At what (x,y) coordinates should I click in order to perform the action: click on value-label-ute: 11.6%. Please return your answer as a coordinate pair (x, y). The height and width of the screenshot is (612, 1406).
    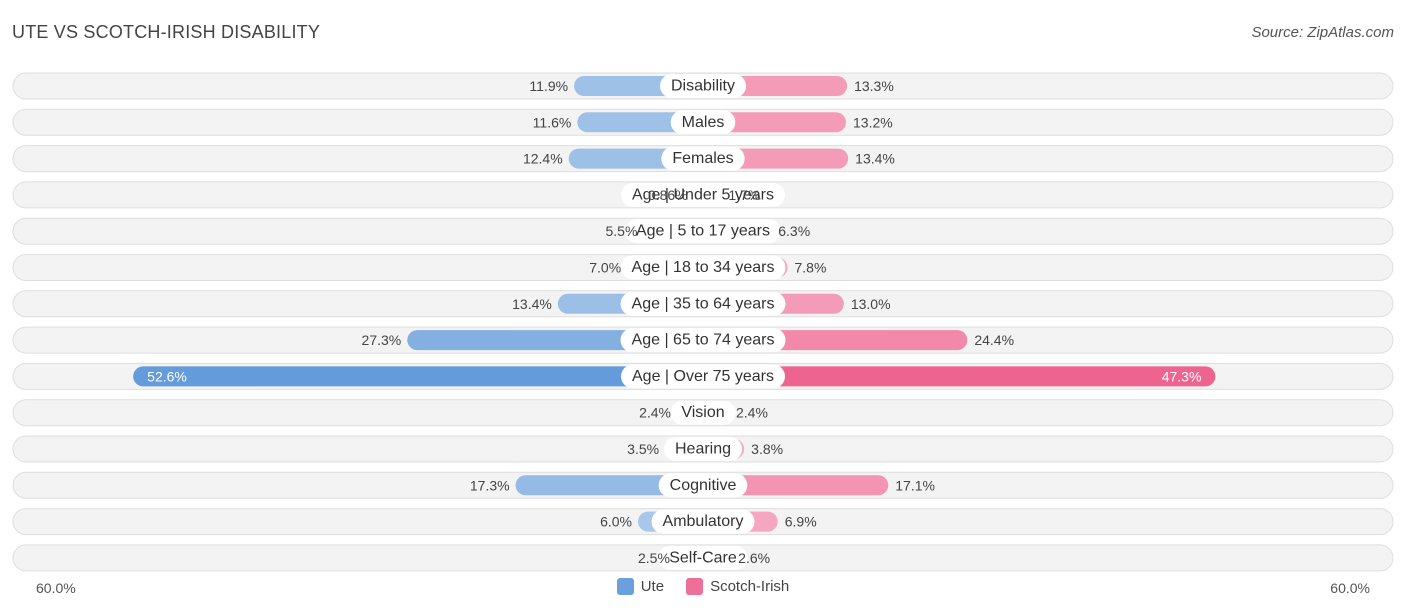
    Looking at the image, I should click on (552, 122).